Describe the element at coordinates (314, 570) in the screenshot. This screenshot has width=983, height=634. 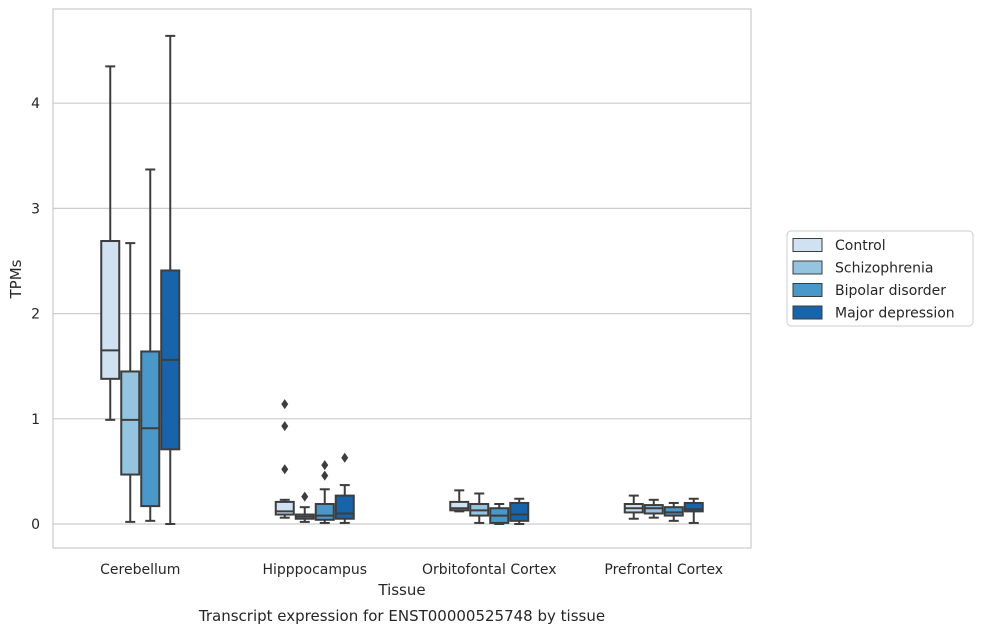
I see `x-tick-label: Hipppocampus` at that location.